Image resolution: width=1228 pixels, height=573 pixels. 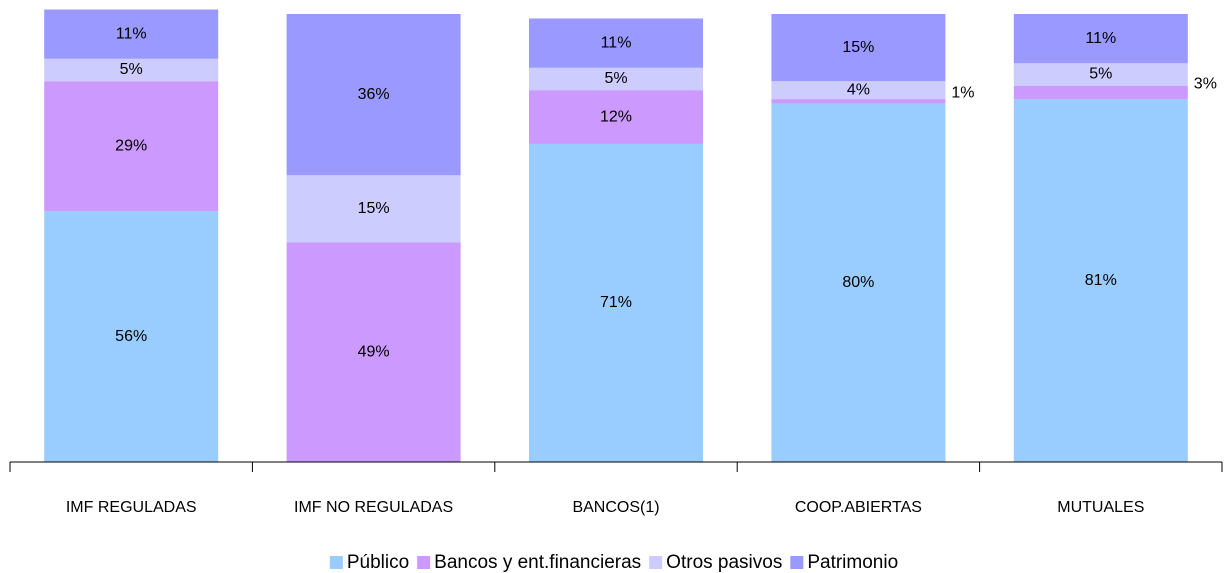 I want to click on data-label: 1%, so click(x=962, y=93).